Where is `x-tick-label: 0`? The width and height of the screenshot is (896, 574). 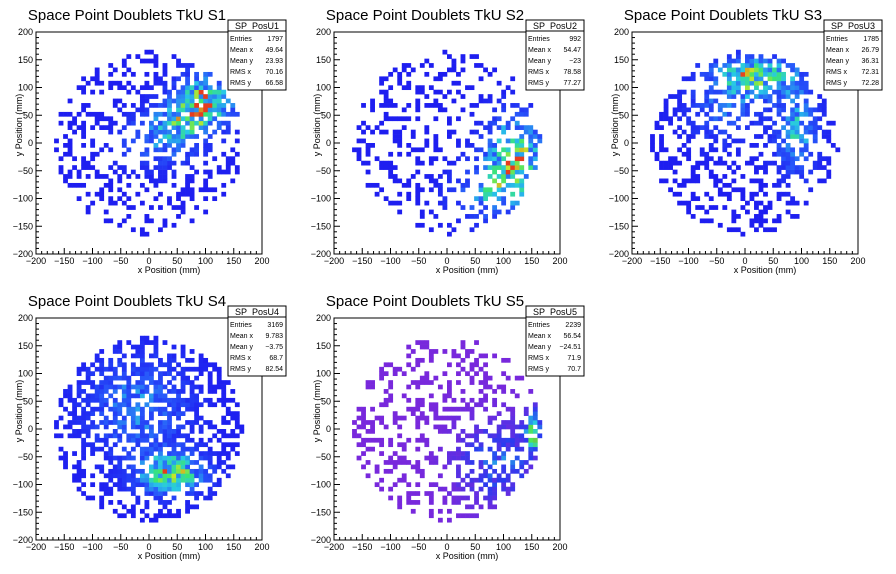 x-tick-label: 0 is located at coordinates (446, 261).